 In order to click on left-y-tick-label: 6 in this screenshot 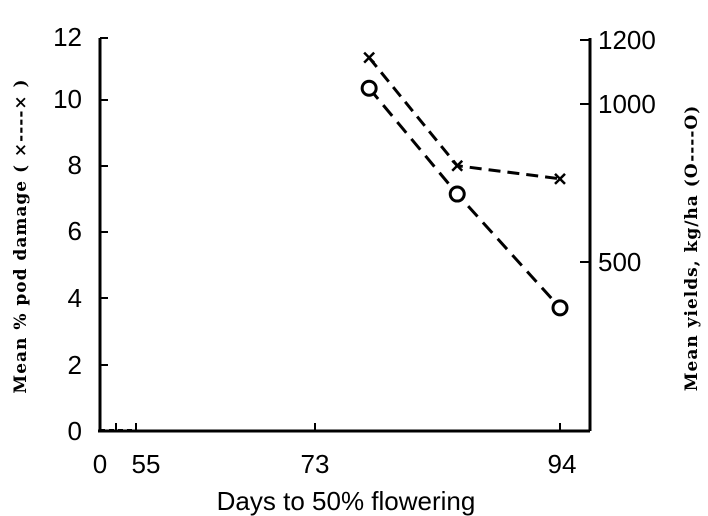, I will do `click(75, 231)`.